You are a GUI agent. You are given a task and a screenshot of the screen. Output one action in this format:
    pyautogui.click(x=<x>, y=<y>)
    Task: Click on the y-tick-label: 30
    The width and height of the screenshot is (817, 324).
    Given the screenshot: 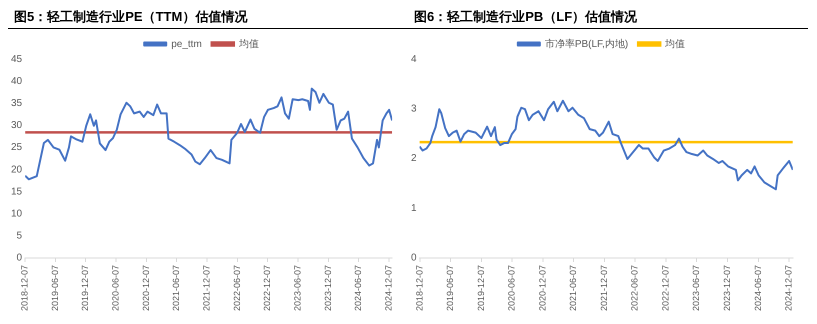 What is the action you would take?
    pyautogui.click(x=17, y=126)
    